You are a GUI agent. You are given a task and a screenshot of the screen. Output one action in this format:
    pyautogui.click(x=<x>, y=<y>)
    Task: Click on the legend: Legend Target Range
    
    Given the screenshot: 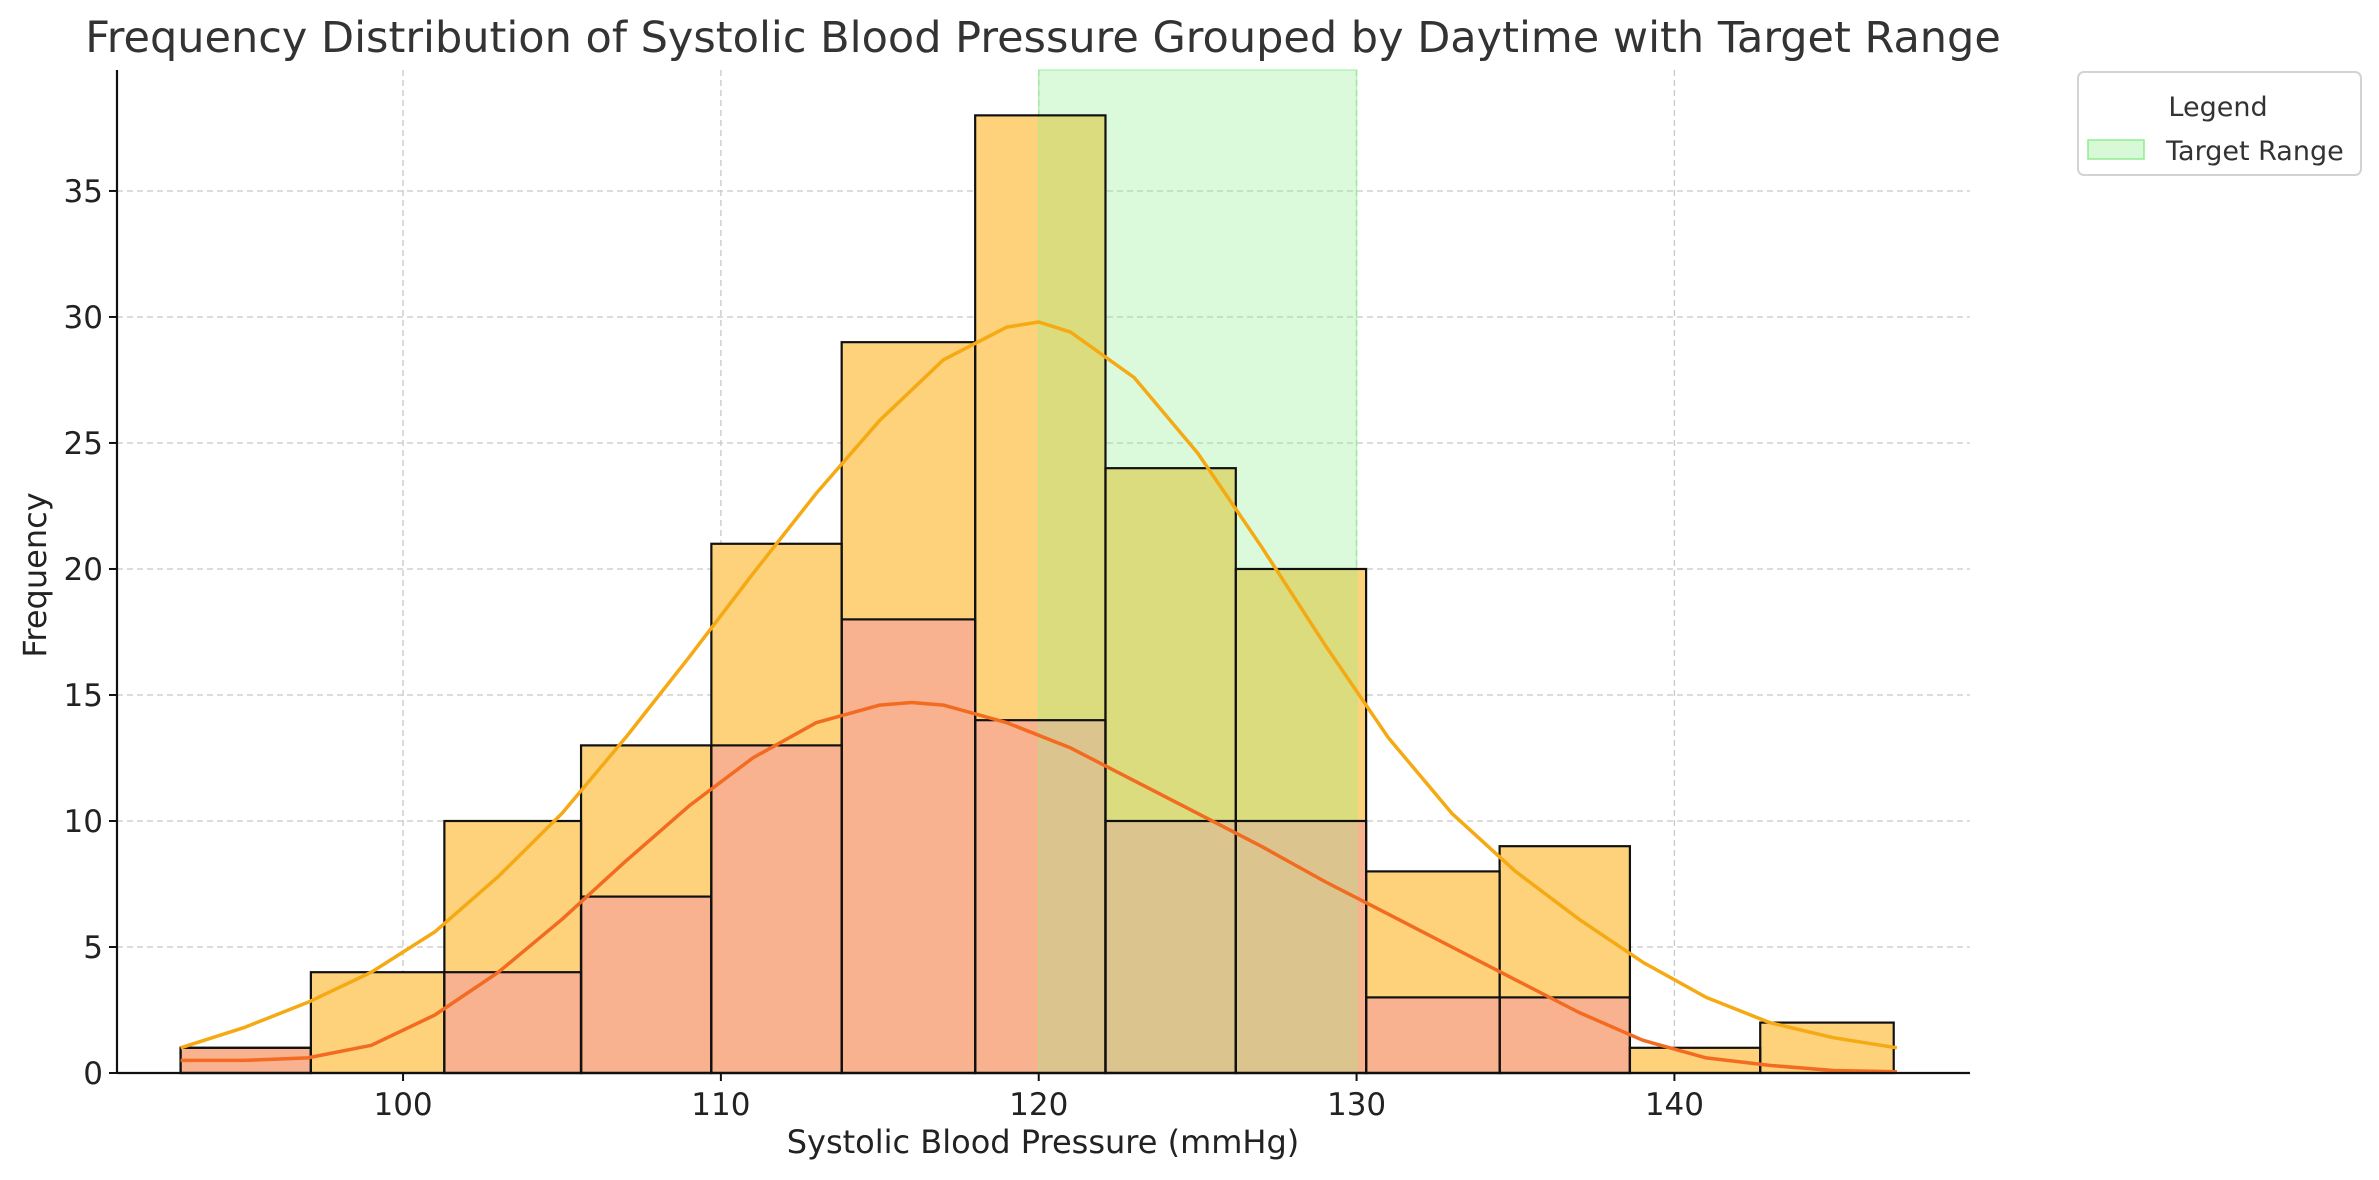 What is the action you would take?
    pyautogui.click(x=2219, y=123)
    